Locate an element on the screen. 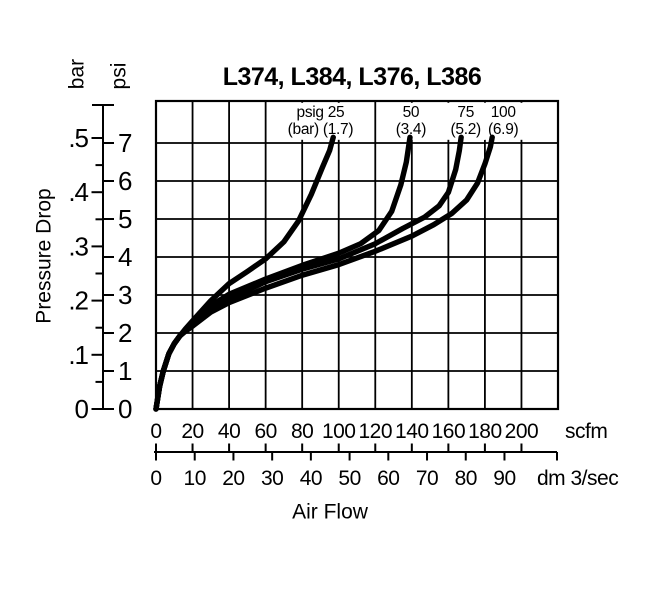 The width and height of the screenshot is (650, 598). x-unit-scfm-label: scfm is located at coordinates (586, 431).